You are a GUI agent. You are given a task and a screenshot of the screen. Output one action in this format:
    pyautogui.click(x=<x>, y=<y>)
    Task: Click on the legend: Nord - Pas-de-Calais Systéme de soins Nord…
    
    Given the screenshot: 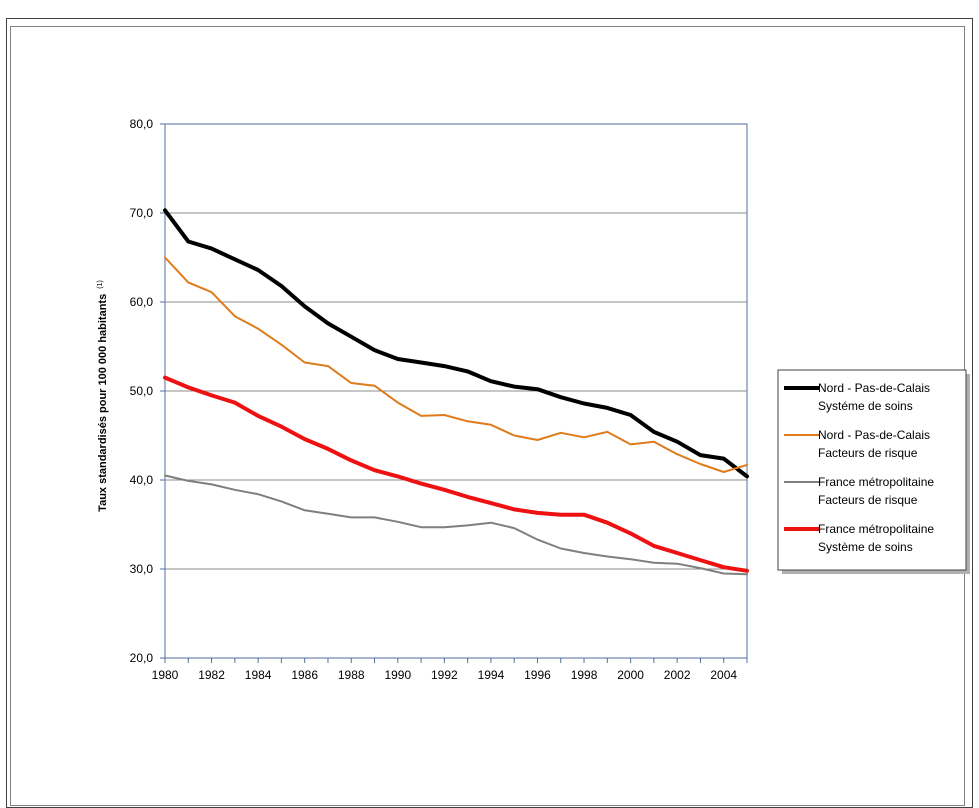 What is the action you would take?
    pyautogui.click(x=873, y=471)
    